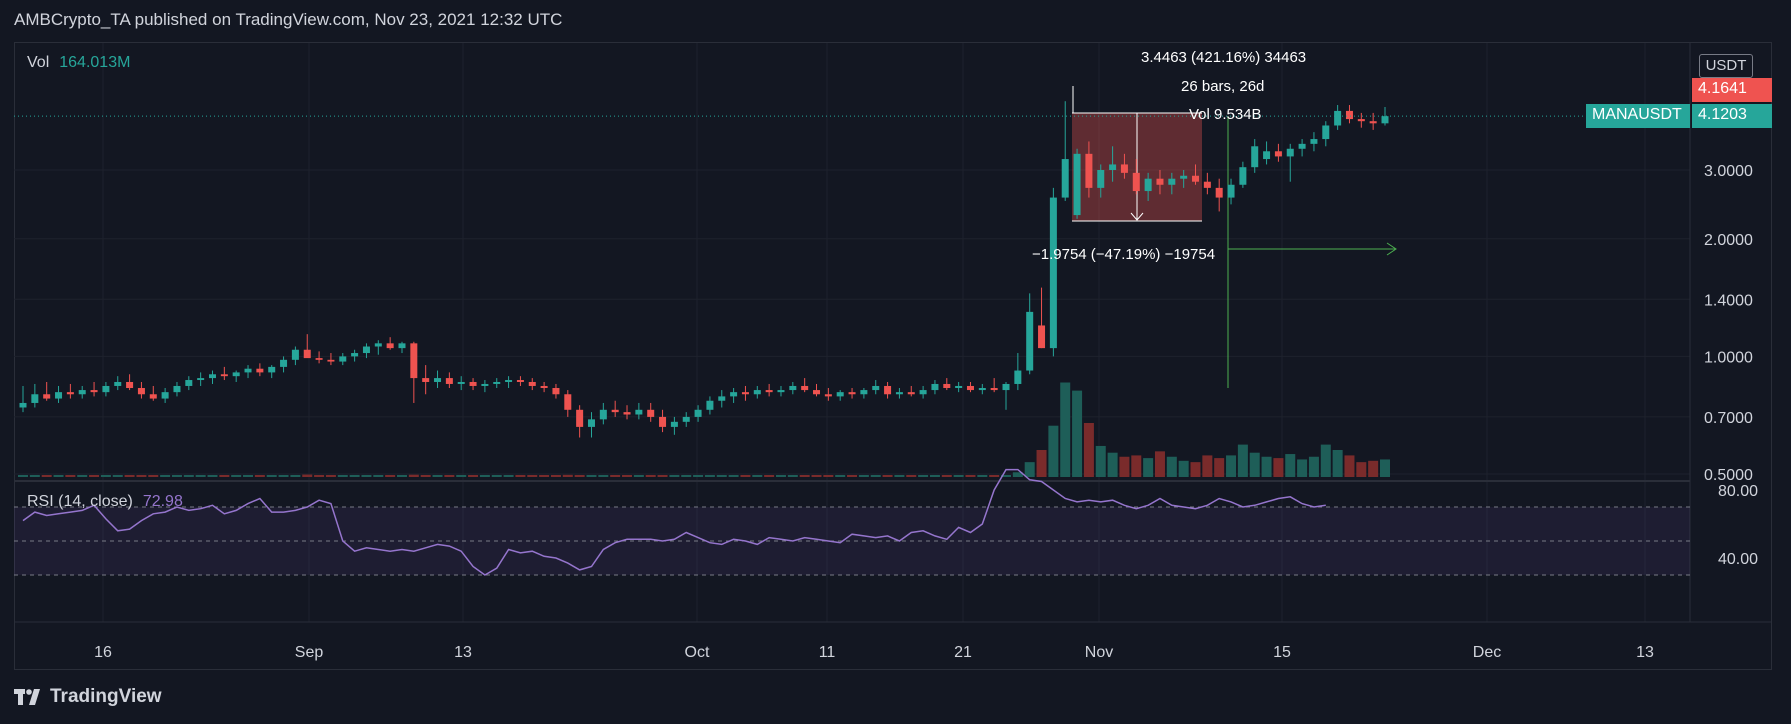 The width and height of the screenshot is (1791, 724). What do you see at coordinates (78, 63) in the screenshot?
I see `volume-legend: Vol 164.013M` at bounding box center [78, 63].